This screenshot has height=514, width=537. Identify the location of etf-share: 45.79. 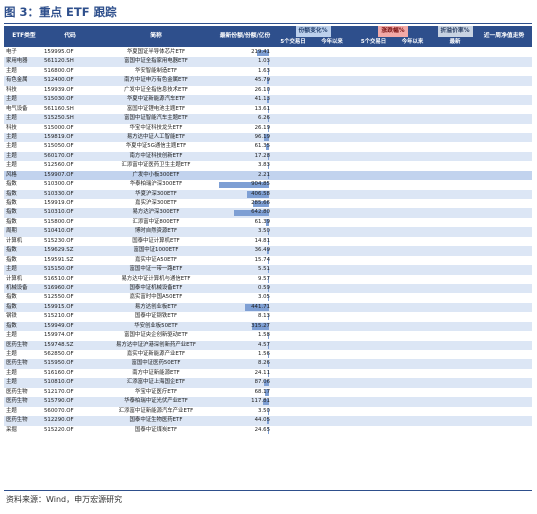
(244, 80).